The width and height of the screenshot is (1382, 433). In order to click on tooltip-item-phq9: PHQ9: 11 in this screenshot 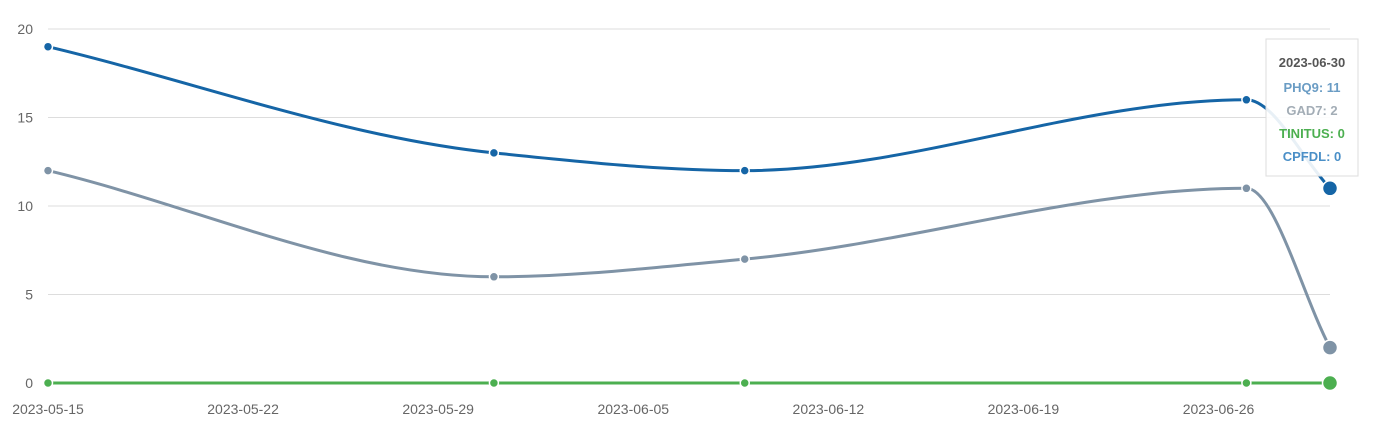, I will do `click(1311, 87)`.